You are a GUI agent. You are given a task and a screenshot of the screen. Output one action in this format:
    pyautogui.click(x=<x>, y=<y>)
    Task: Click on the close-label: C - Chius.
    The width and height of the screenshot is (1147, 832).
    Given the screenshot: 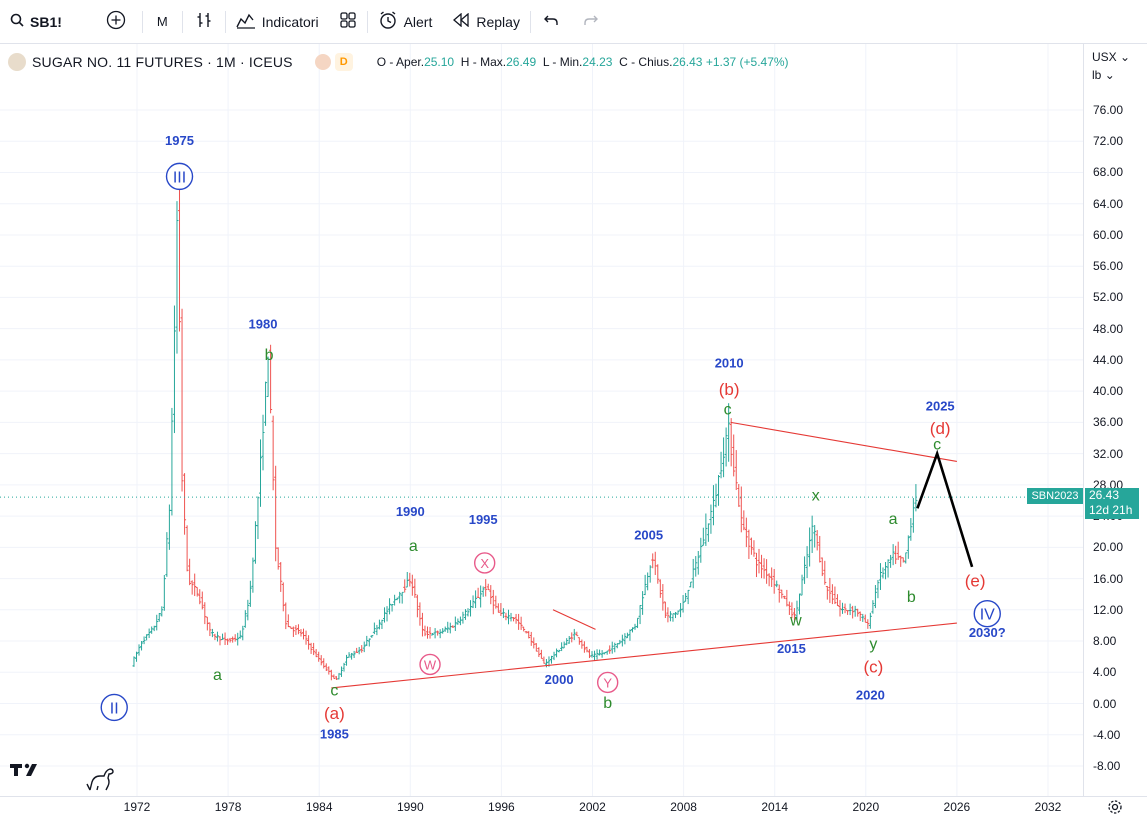 What is the action you would take?
    pyautogui.click(x=646, y=62)
    